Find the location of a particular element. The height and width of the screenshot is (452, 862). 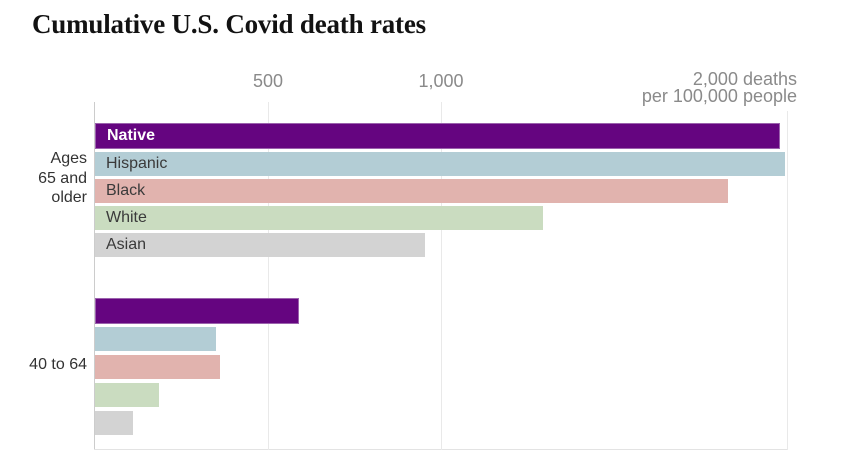

bar-ages-40-64-asian is located at coordinates (114, 423).